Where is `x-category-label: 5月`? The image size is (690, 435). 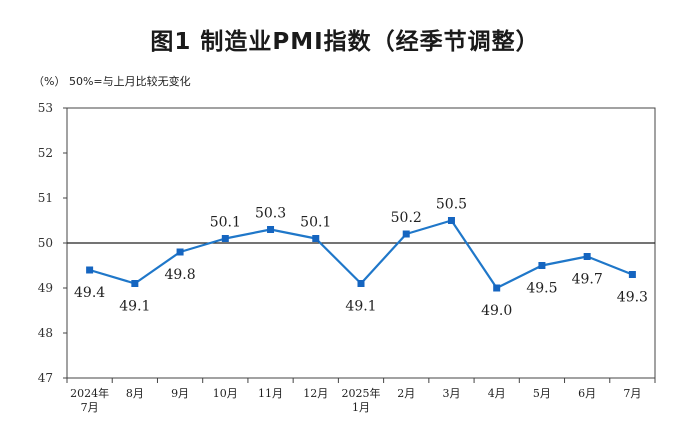
x-category-label: 5月 is located at coordinates (542, 393).